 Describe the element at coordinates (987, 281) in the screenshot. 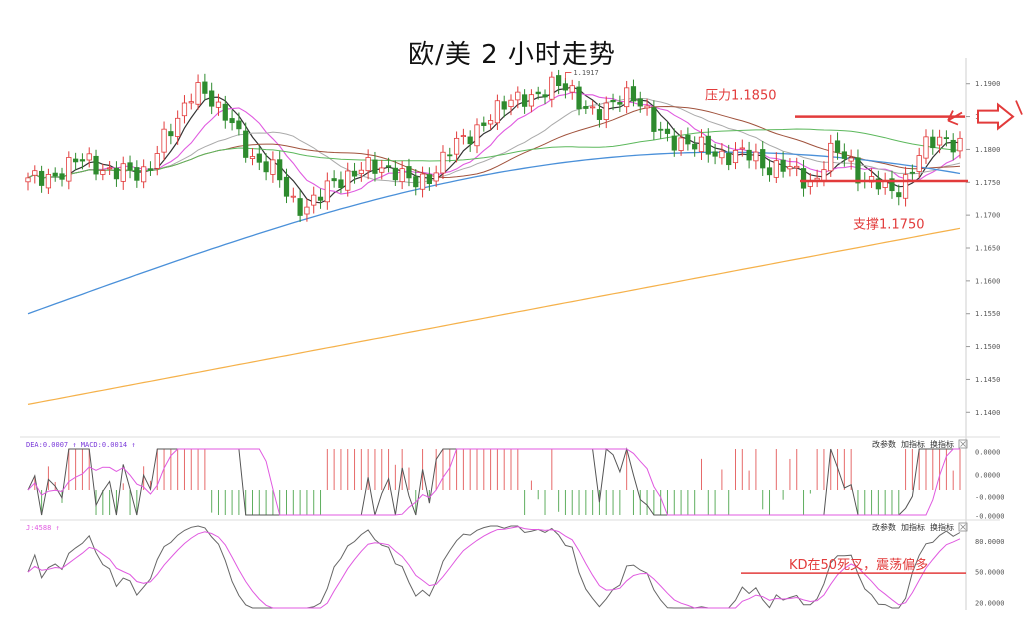

I see `price-tick-label: 1.1600` at that location.